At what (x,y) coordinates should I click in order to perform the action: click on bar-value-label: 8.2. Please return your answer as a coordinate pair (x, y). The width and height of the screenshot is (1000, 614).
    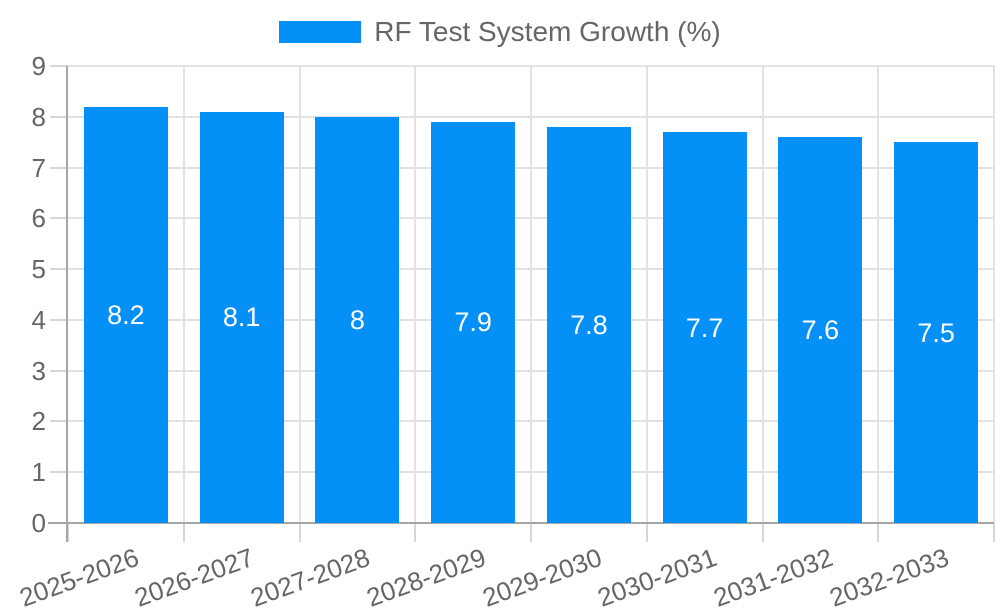
    Looking at the image, I should click on (126, 314).